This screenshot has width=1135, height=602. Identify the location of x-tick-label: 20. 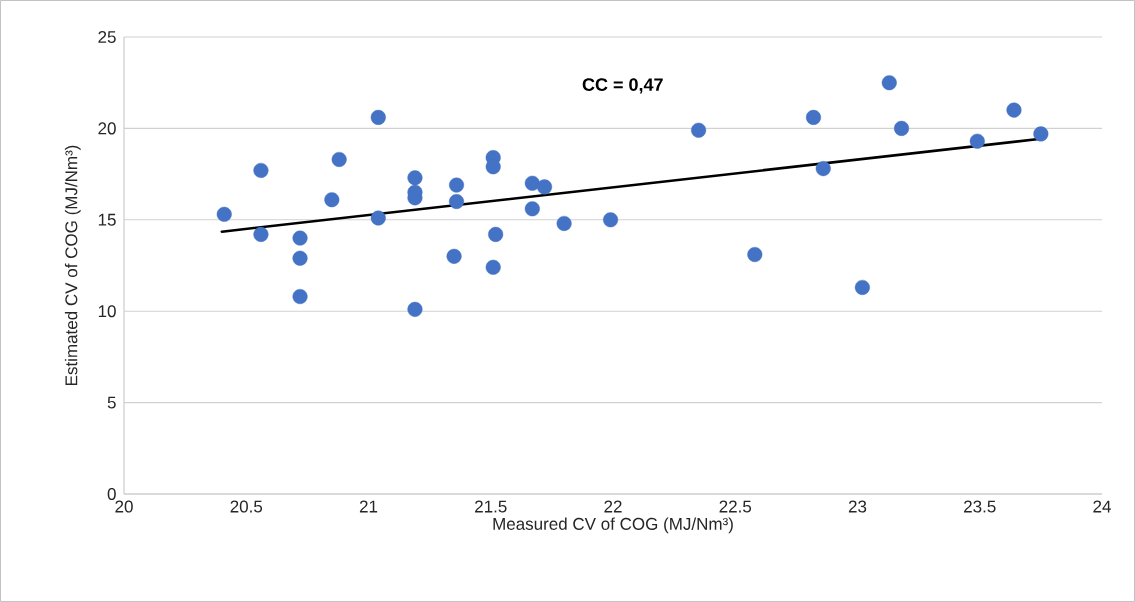
(124, 506).